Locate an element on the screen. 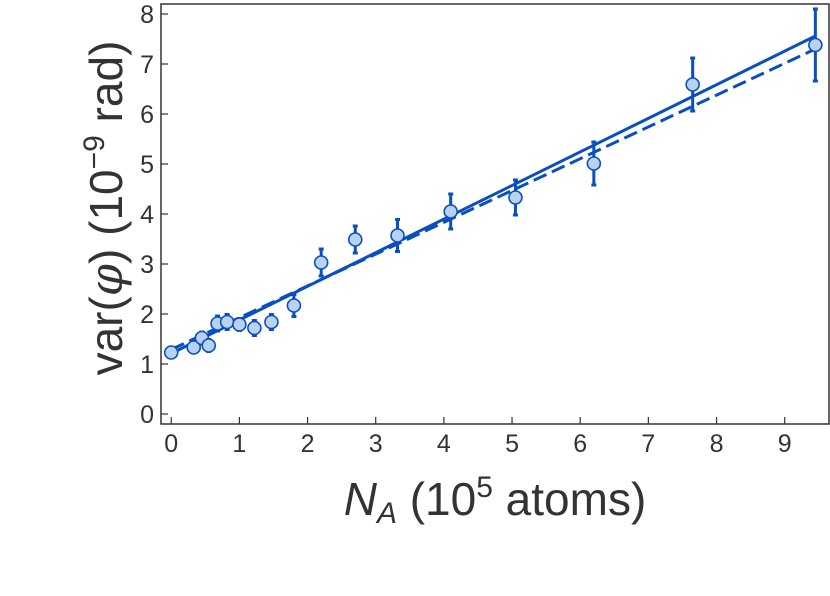  x-tick-label: 5 is located at coordinates (512, 444).